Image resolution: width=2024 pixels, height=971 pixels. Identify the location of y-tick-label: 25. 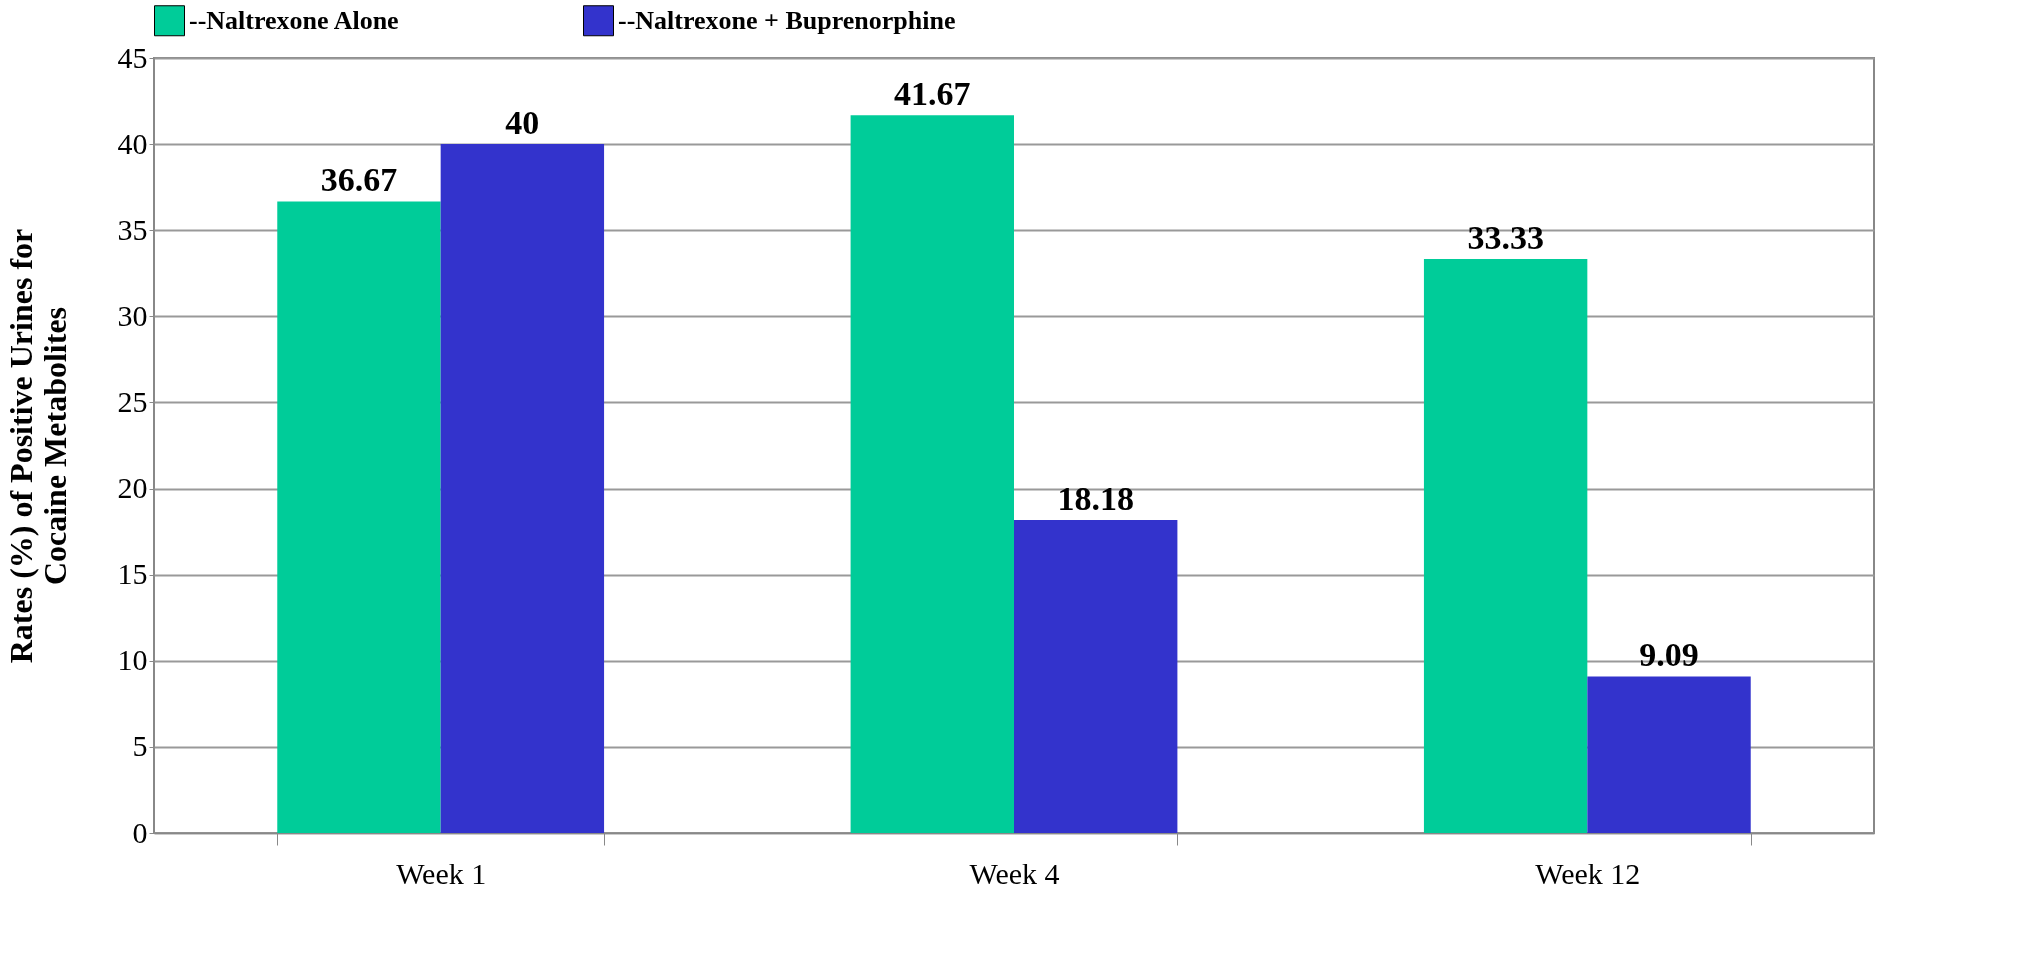
(132, 401).